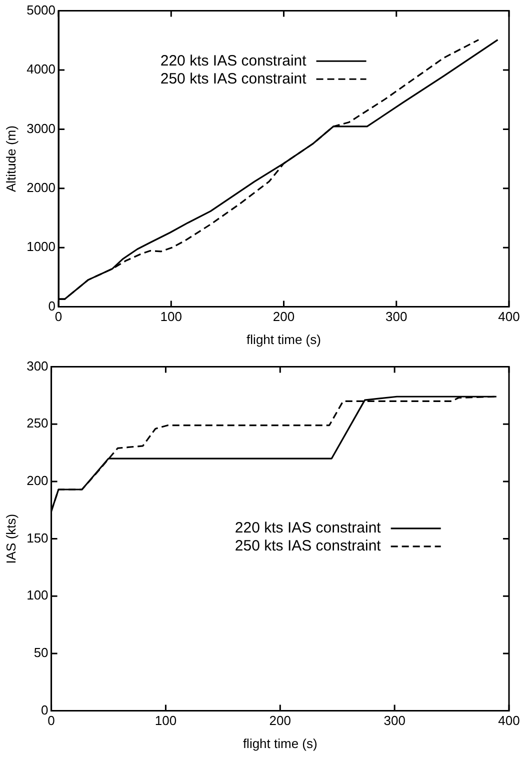 The image size is (531, 761). What do you see at coordinates (37, 595) in the screenshot?
I see `y-tick-label: 100` at bounding box center [37, 595].